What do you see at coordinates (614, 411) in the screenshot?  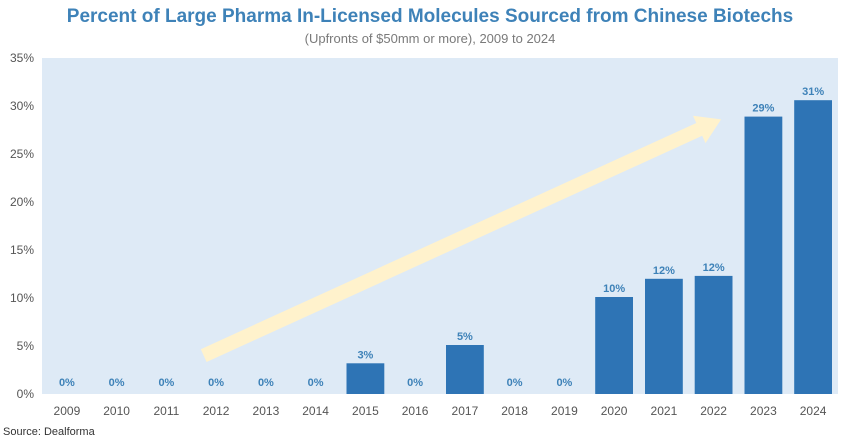 I see `x-tick-label: 2020` at bounding box center [614, 411].